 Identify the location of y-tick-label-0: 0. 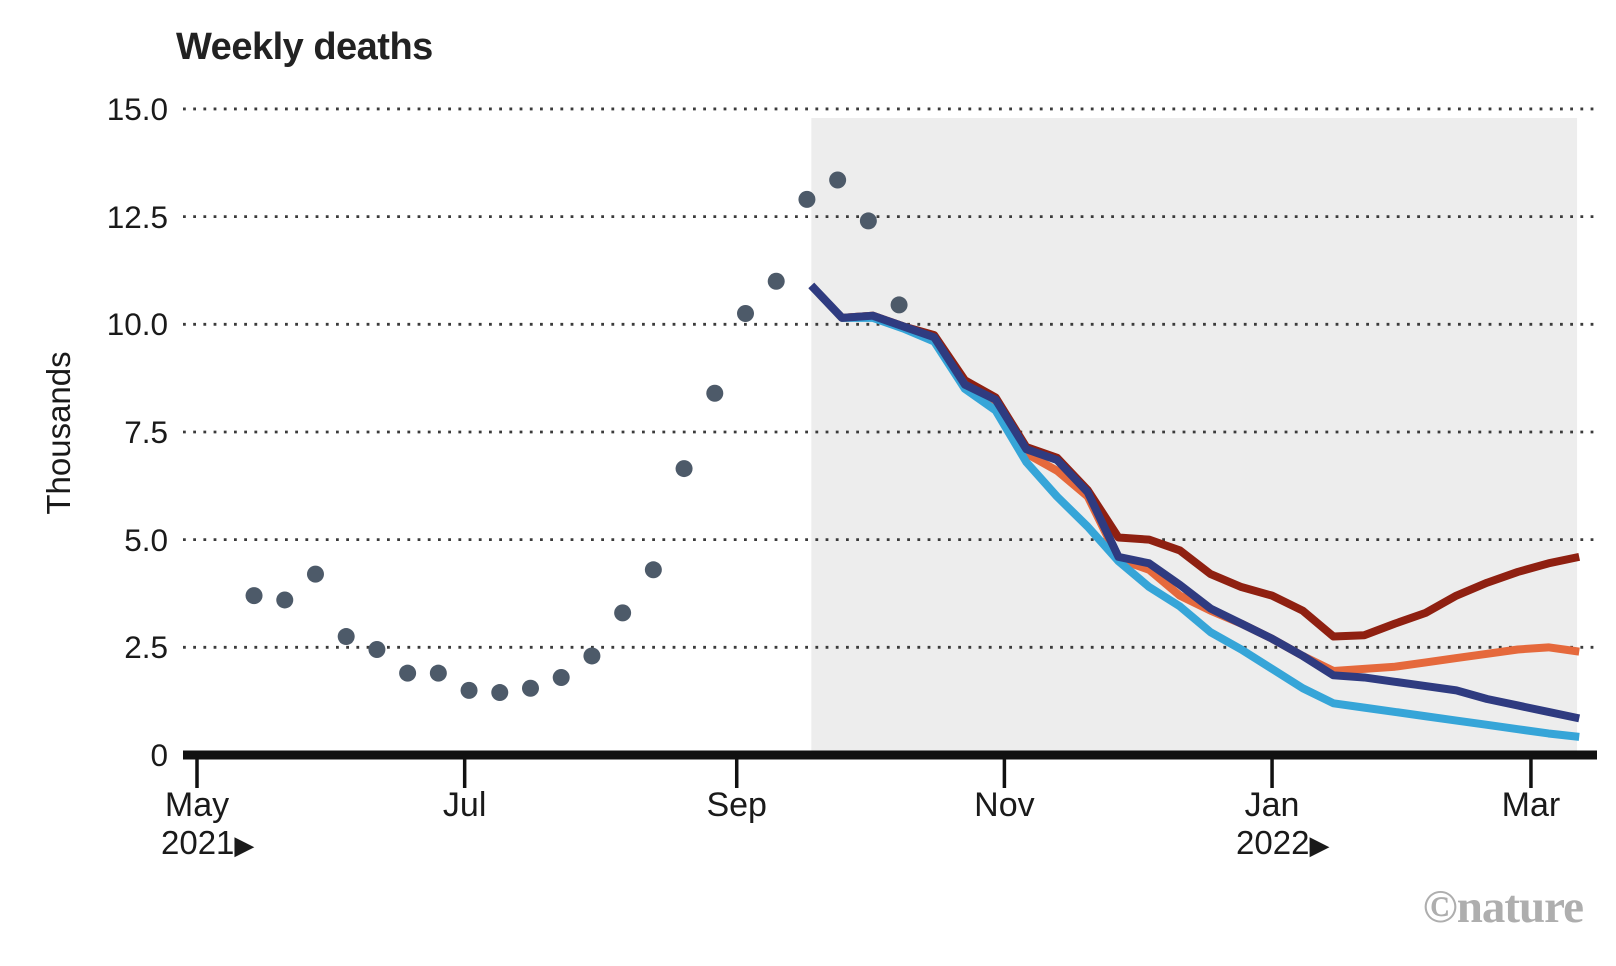
(159, 755).